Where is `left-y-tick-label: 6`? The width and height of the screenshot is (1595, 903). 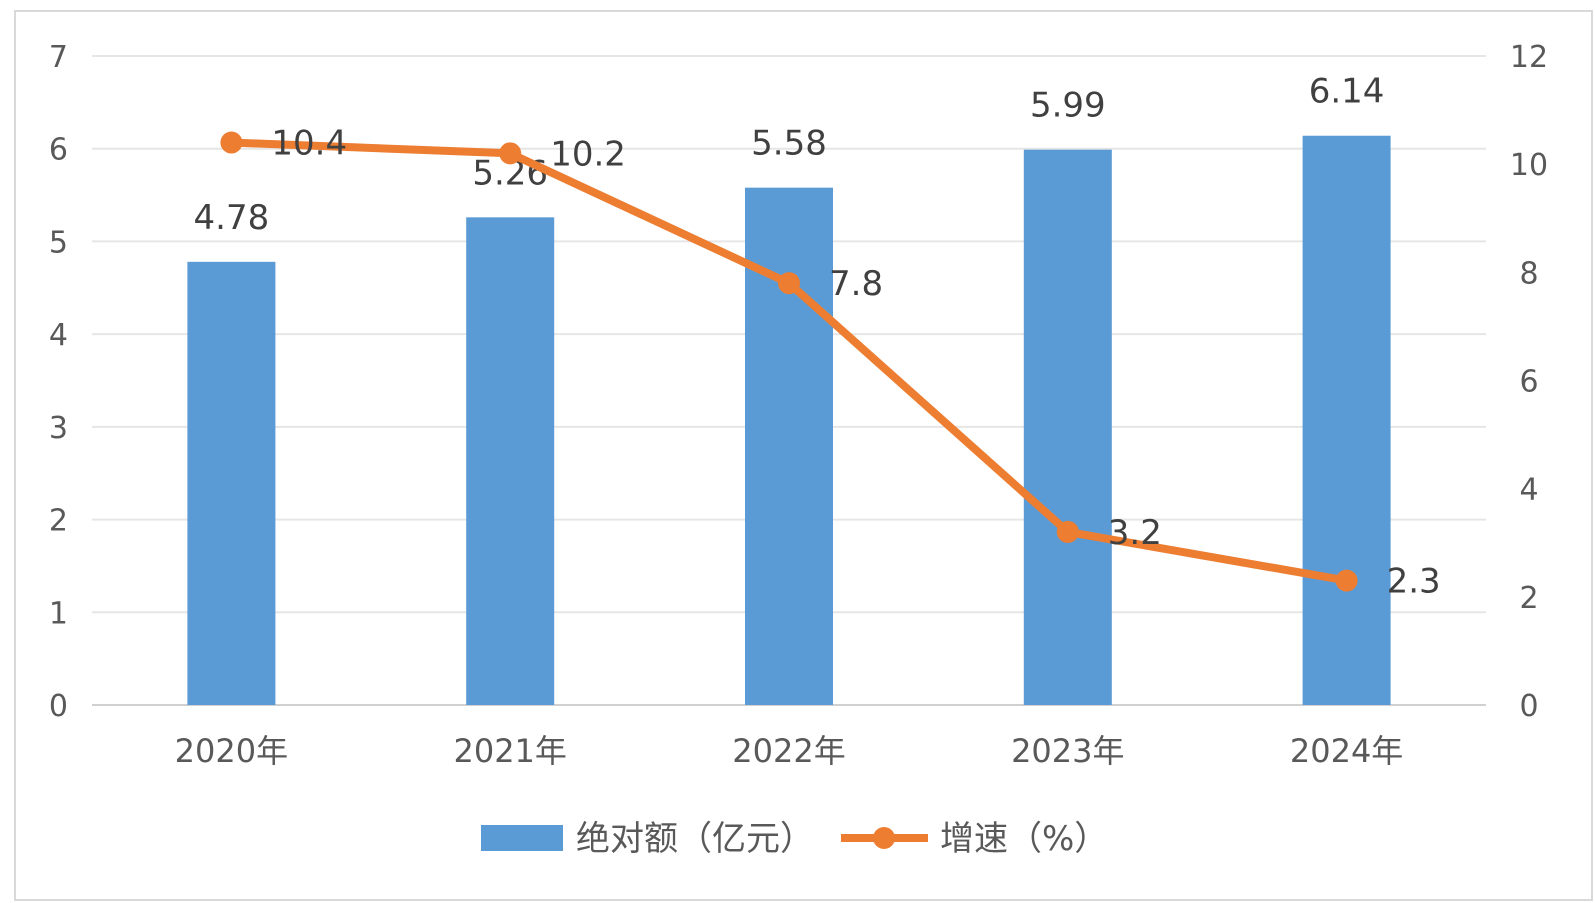 left-y-tick-label: 6 is located at coordinates (58, 150).